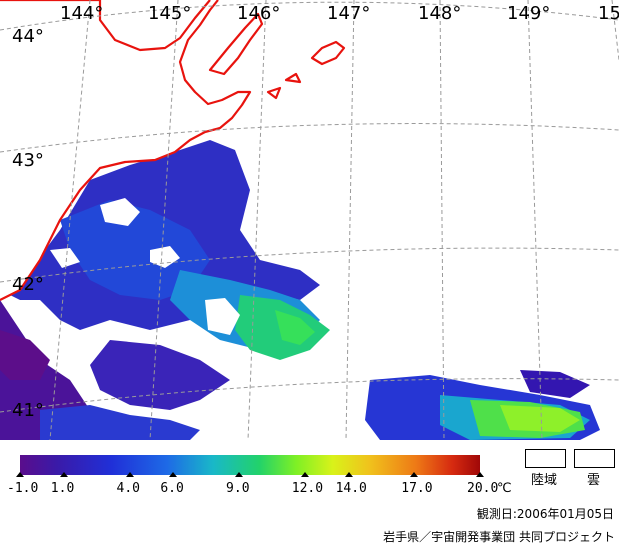 Image resolution: width=619 pixels, height=546 pixels. Describe the element at coordinates (529, 13) in the screenshot. I see `longitude-label: 149°` at that location.